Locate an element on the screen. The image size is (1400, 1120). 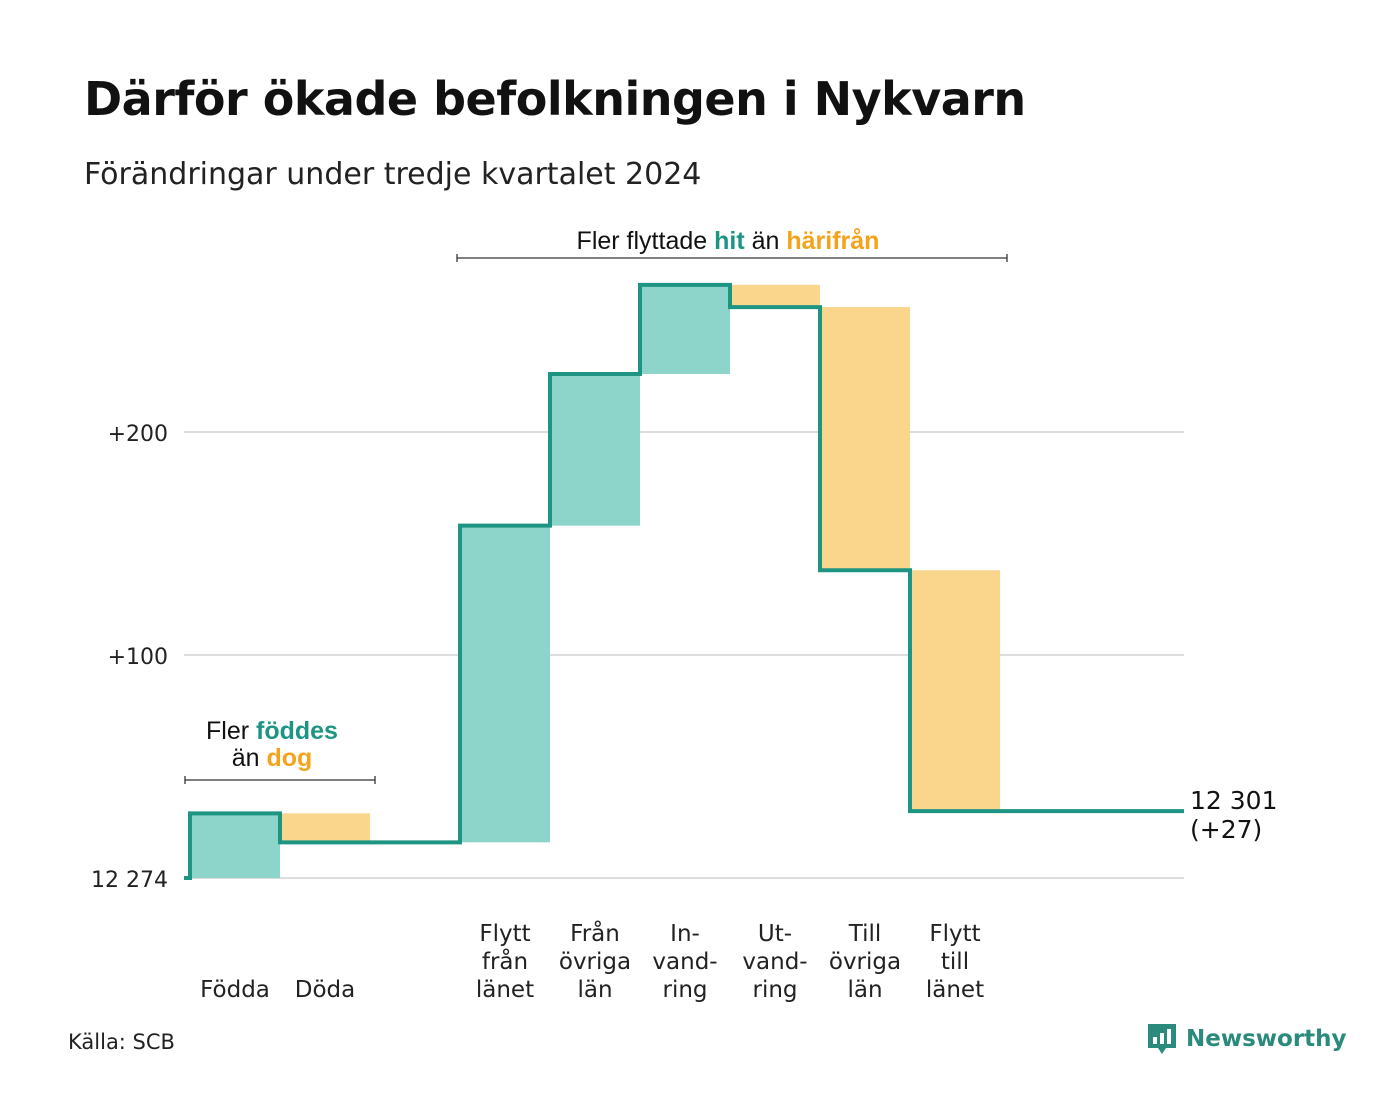
end-value-label: 12 301 is located at coordinates (1233, 800).